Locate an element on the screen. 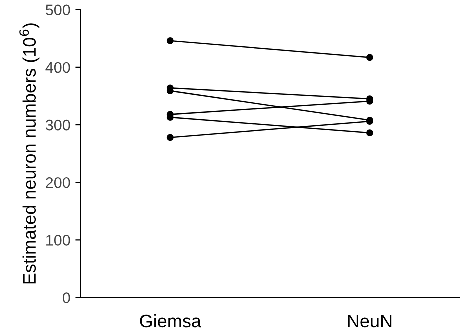 Image resolution: width=474 pixels, height=329 pixels. x-tick-label: NeuN is located at coordinates (370, 321).